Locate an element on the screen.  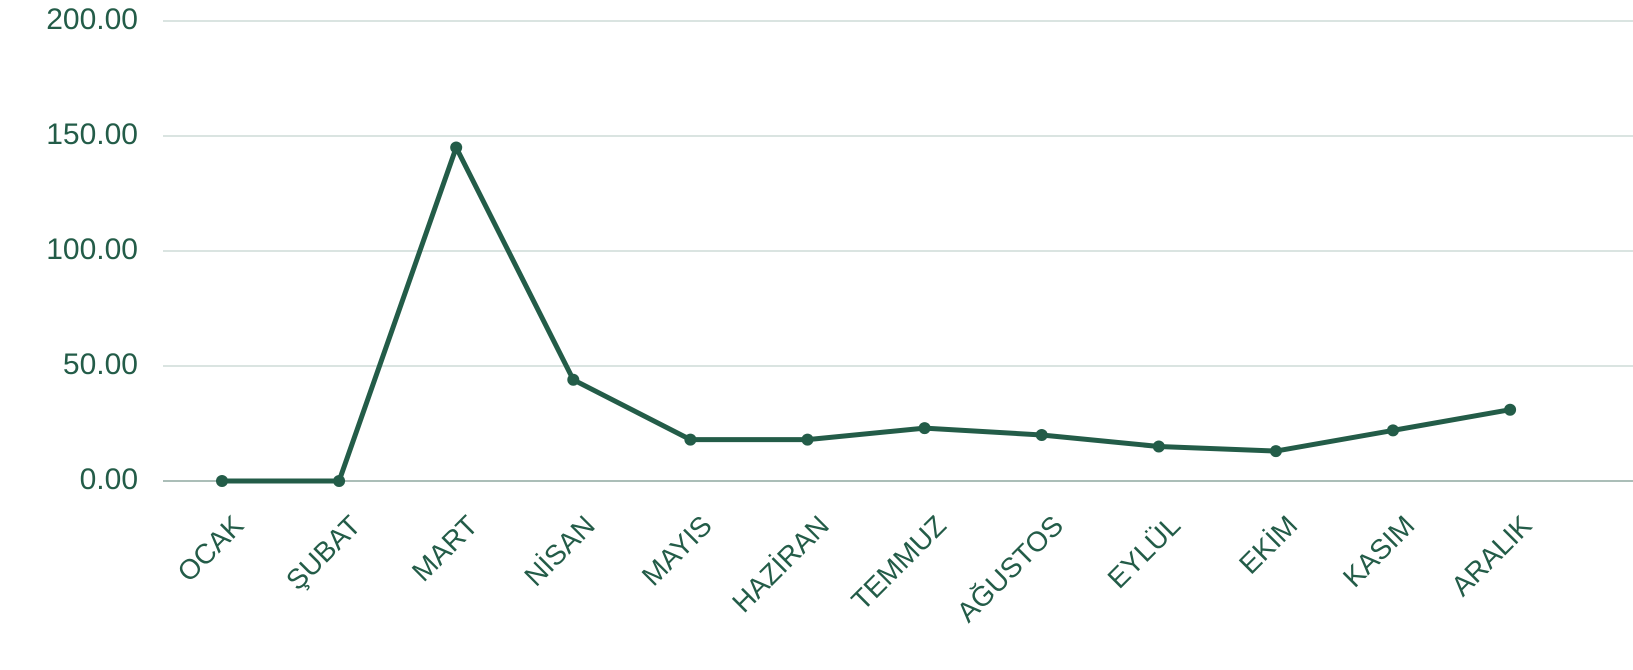
x-tick-label: EKİM is located at coordinates (1268, 545).